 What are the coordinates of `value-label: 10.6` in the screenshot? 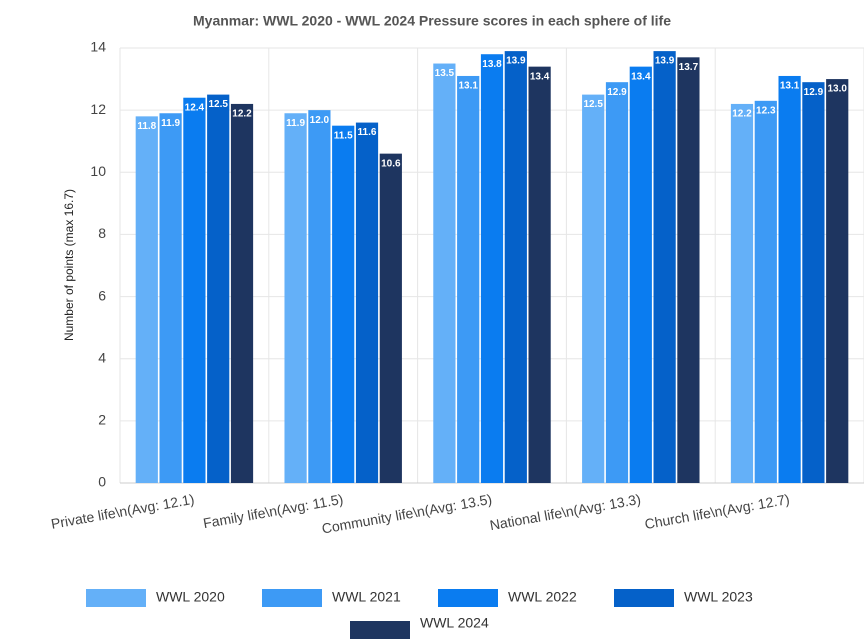 It's located at (391, 163).